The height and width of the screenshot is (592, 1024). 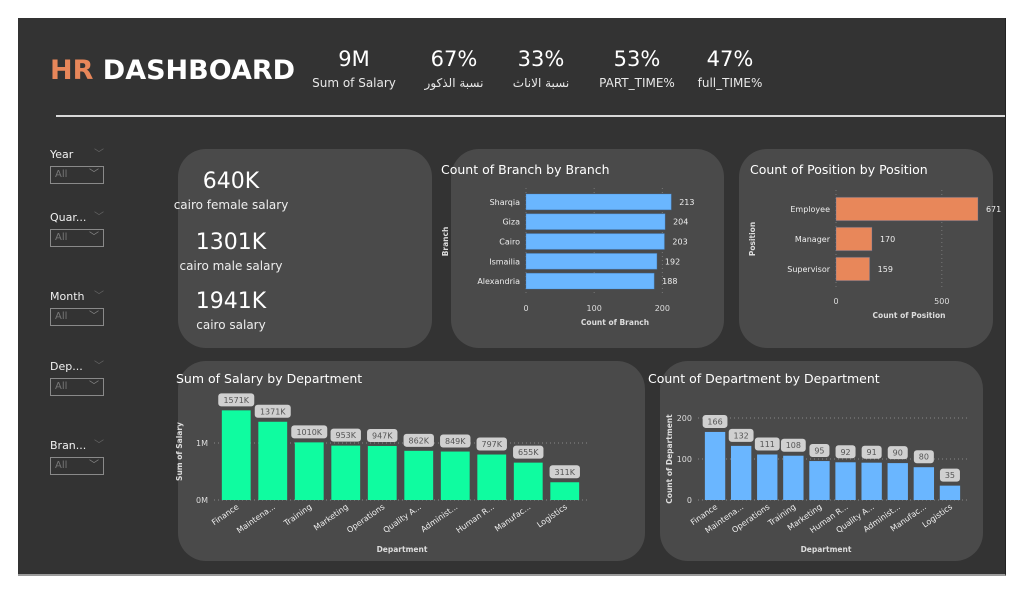 What do you see at coordinates (365, 518) in the screenshot?
I see `category-label: Operations` at bounding box center [365, 518].